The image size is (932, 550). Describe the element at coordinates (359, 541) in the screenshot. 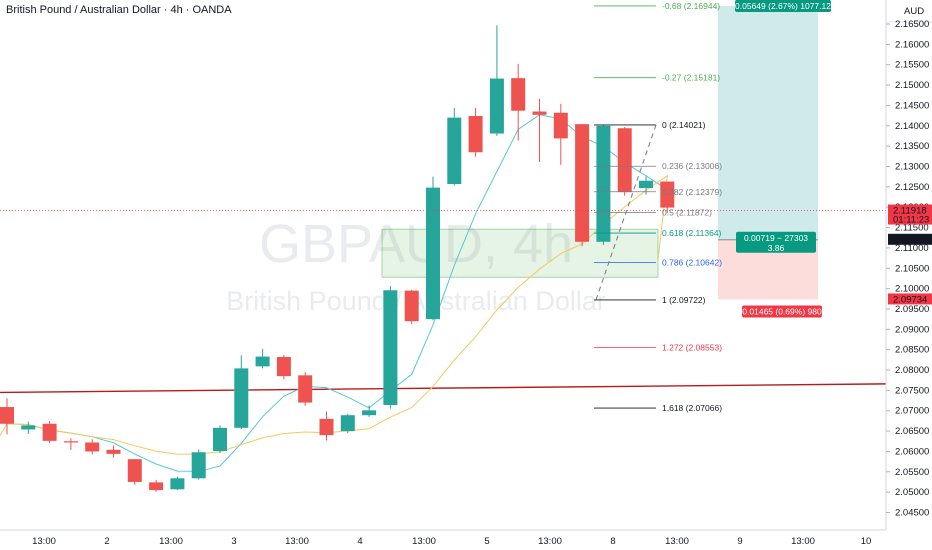

I see `time-tick-label: 4` at that location.